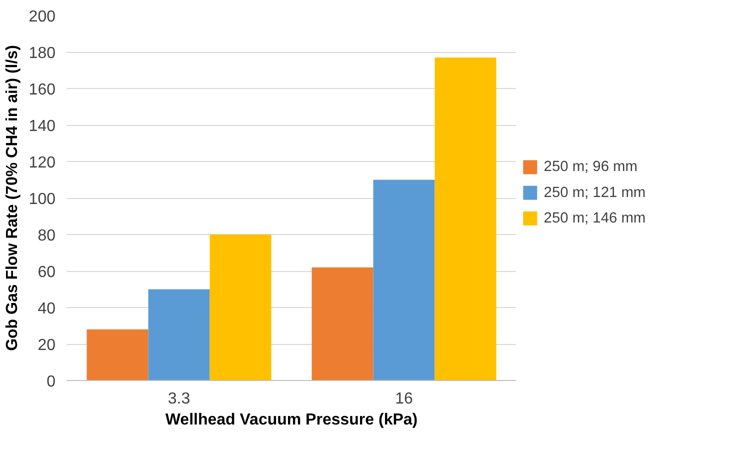  Describe the element at coordinates (42, 53) in the screenshot. I see `y-tick-label: 180` at that location.